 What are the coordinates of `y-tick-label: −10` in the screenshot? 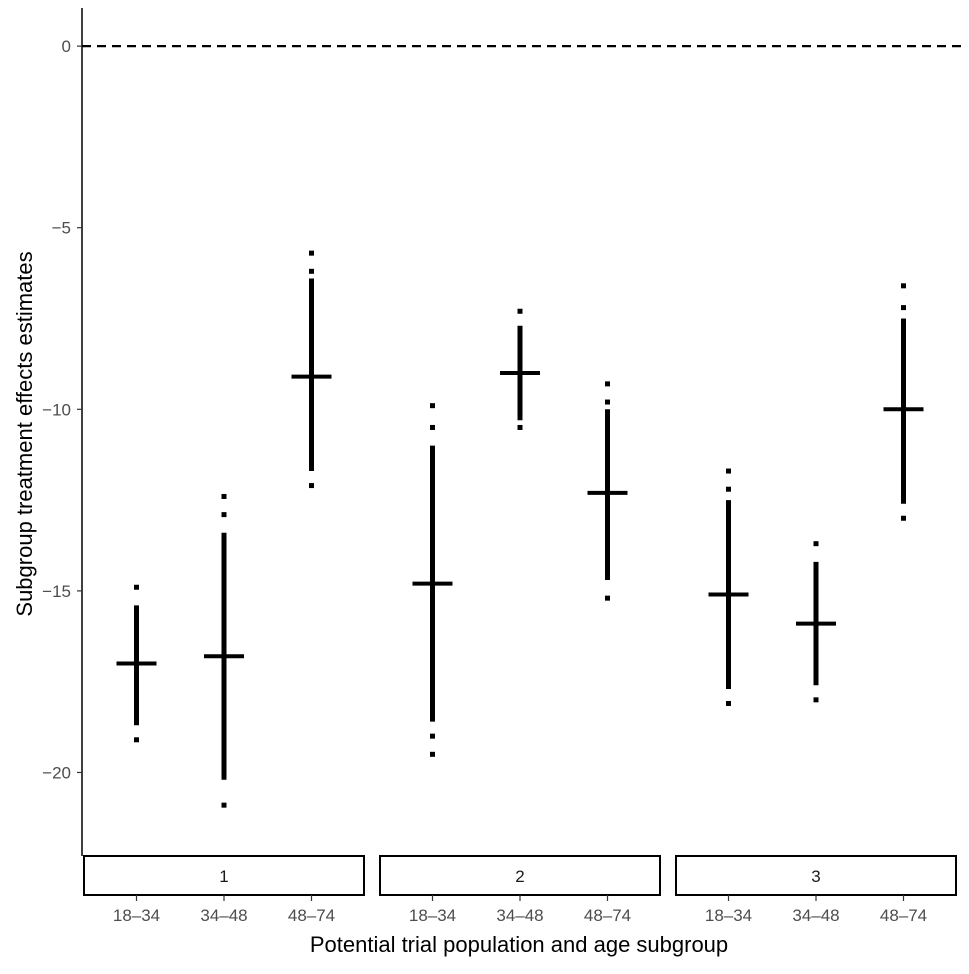 It's located at (56, 409).